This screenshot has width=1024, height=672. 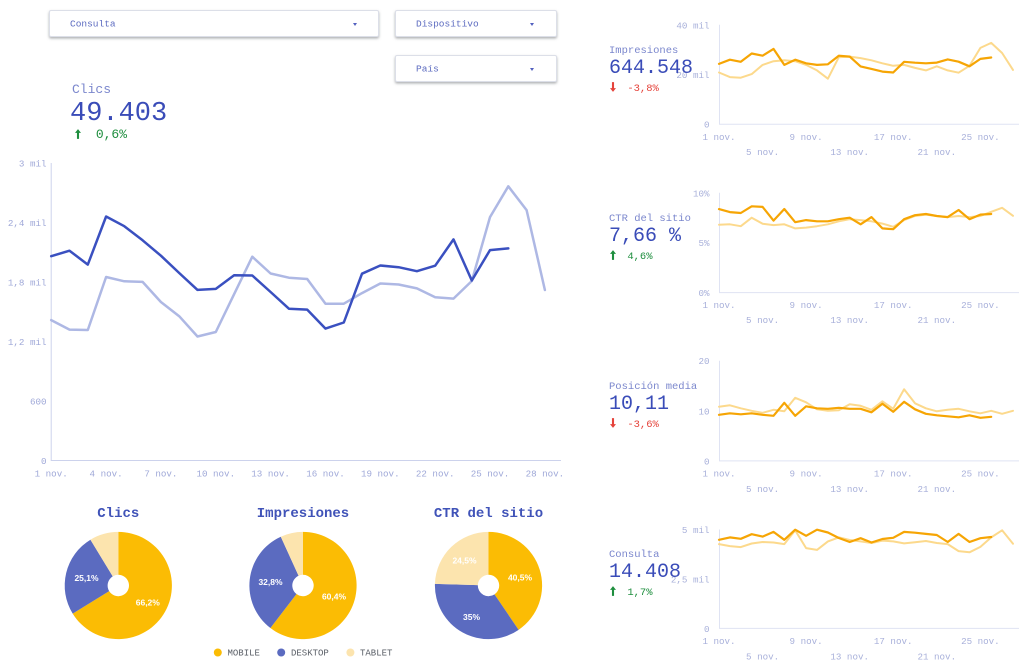 What do you see at coordinates (148, 603) in the screenshot?
I see `svg-text: 66,2%` at bounding box center [148, 603].